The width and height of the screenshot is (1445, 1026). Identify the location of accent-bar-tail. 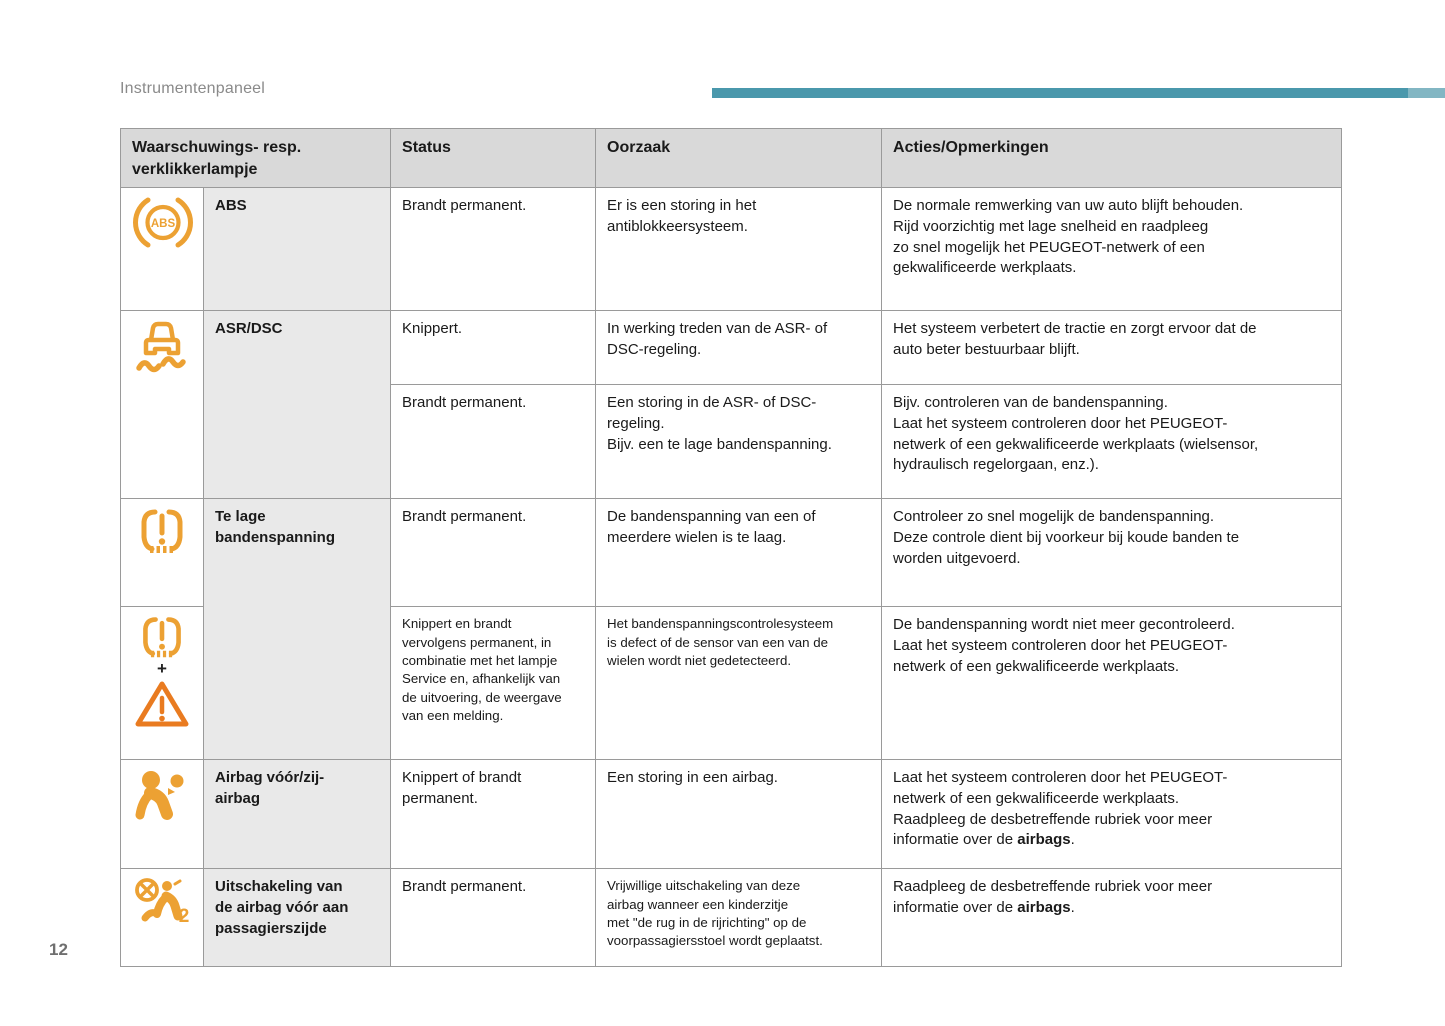
(1426, 93).